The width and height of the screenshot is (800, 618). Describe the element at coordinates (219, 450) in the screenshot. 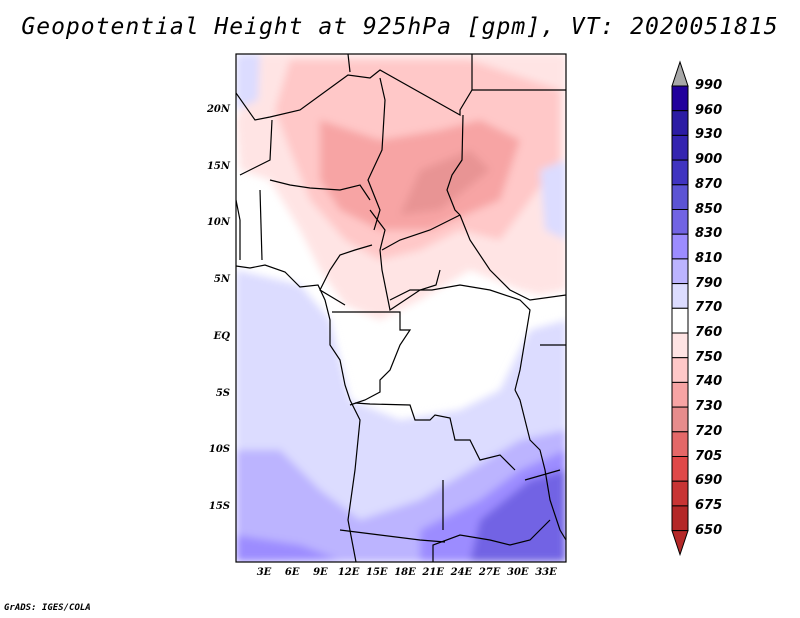

I see `lat-tick-label: 10S` at that location.